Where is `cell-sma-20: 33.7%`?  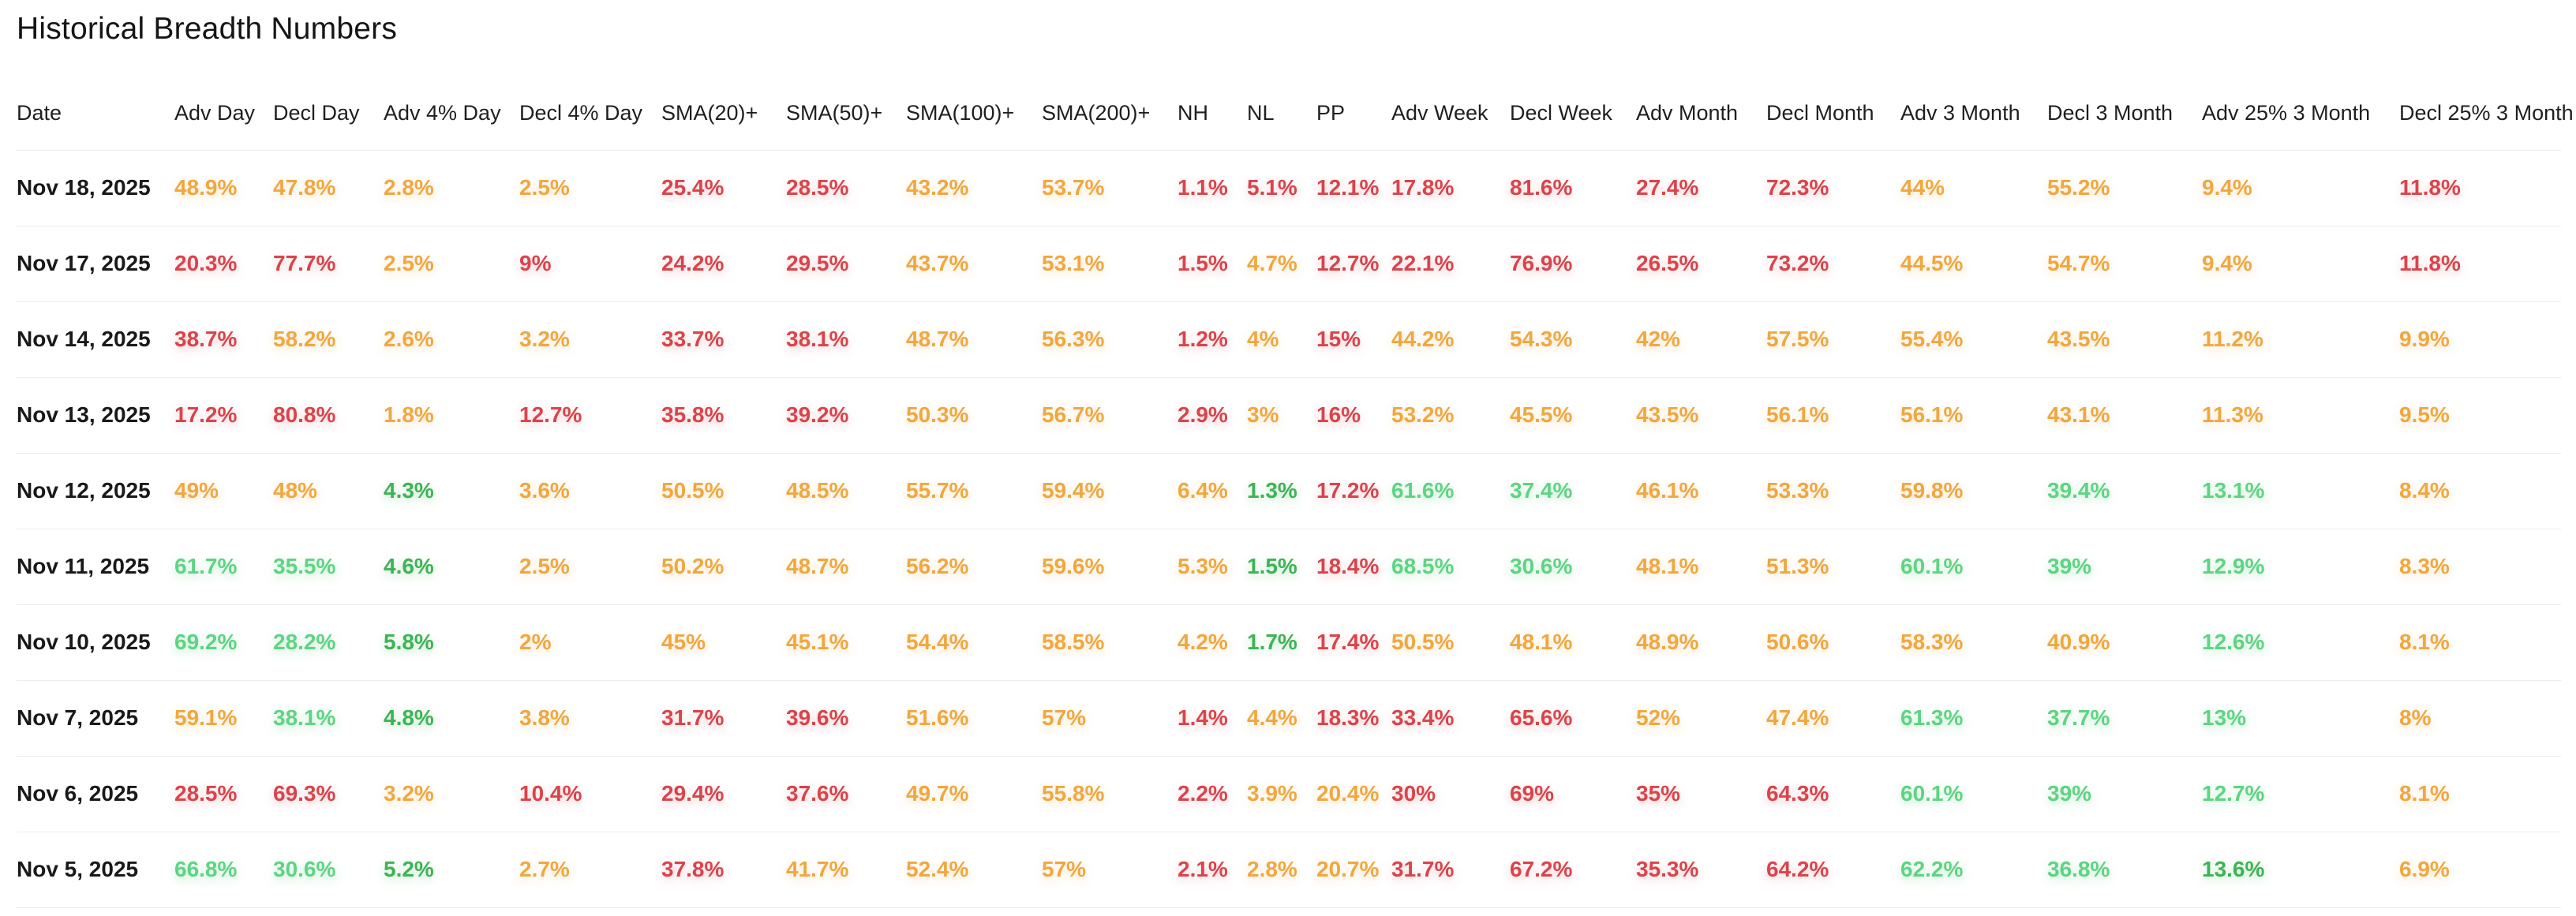 cell-sma-20: 33.7% is located at coordinates (723, 339).